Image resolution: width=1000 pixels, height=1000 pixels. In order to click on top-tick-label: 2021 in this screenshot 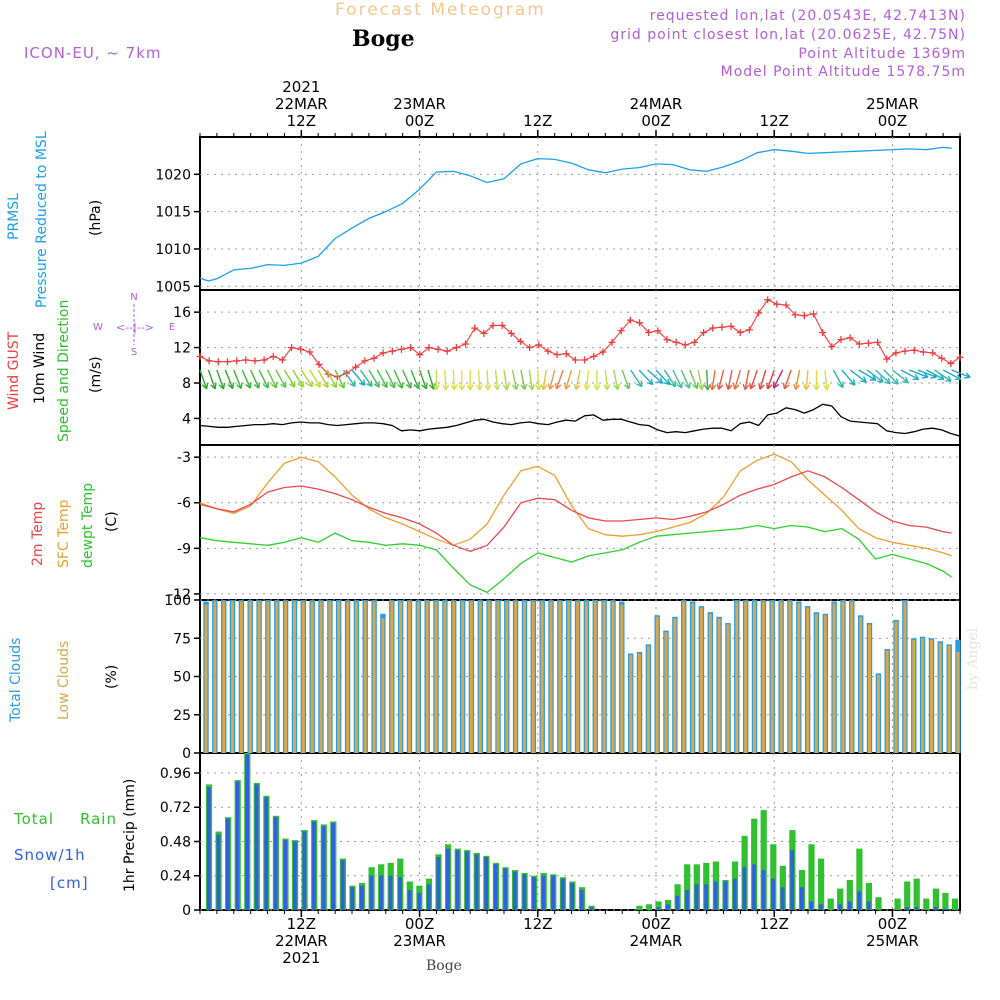, I will do `click(301, 87)`.